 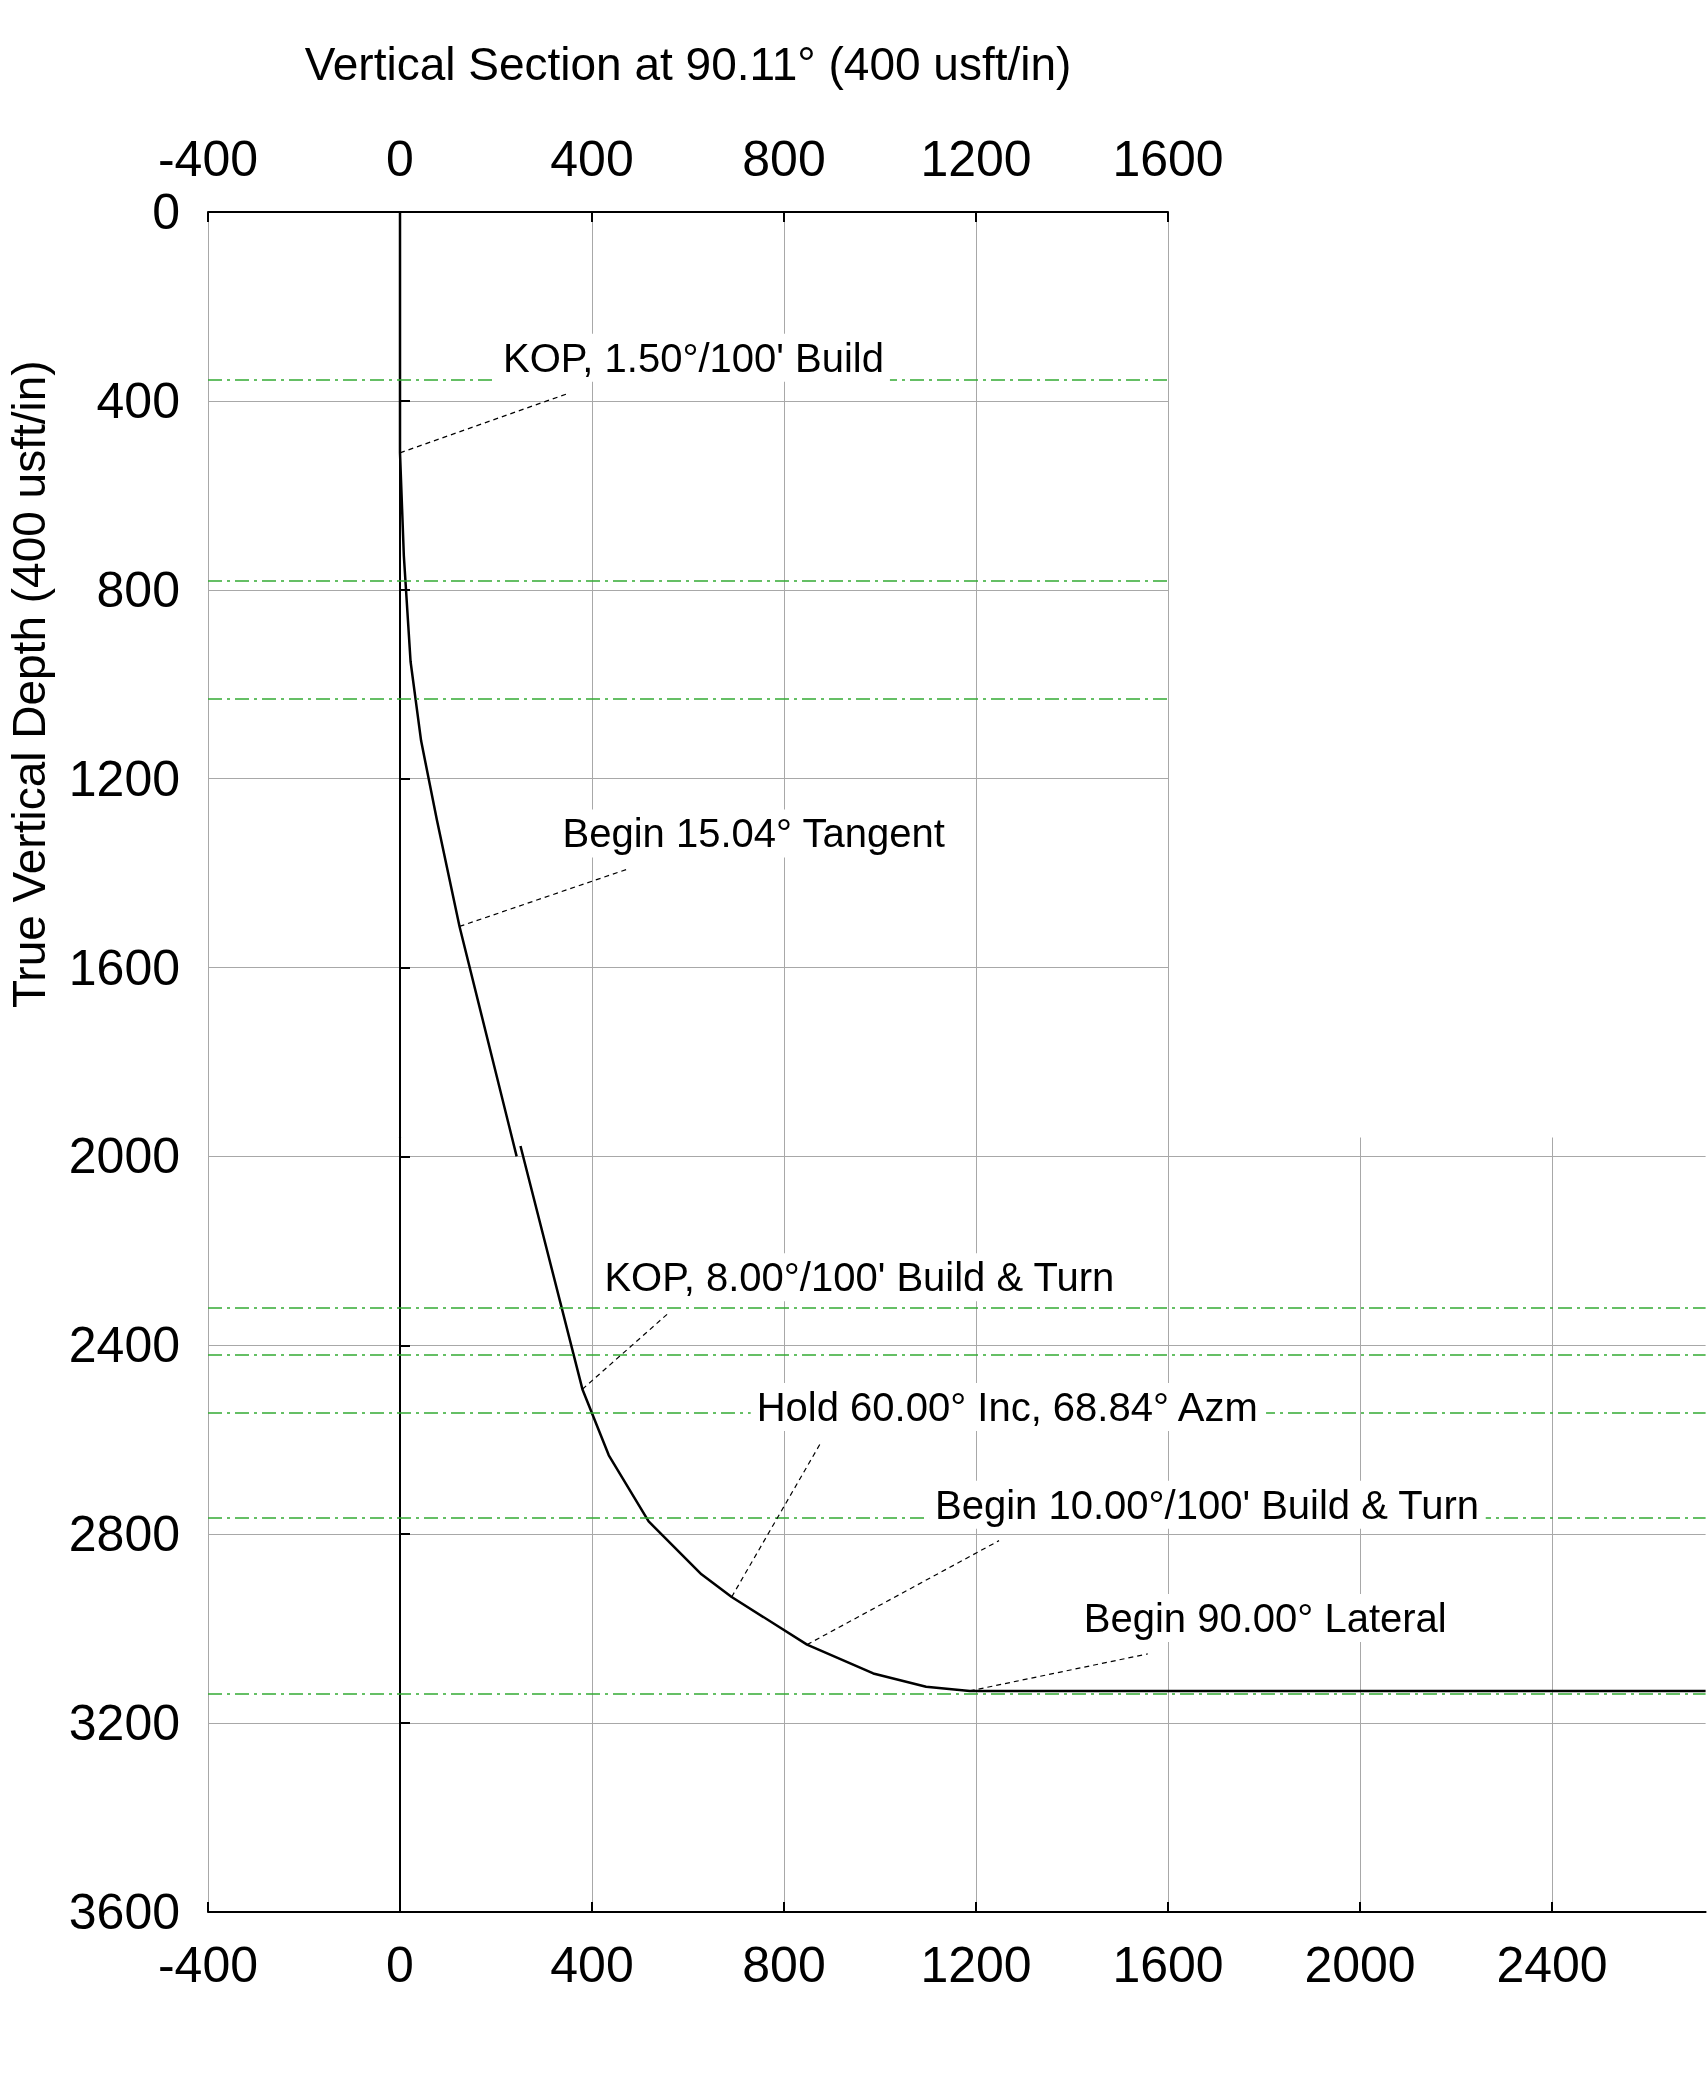 What do you see at coordinates (124, 967) in the screenshot?
I see `y-tick-label: 1600` at bounding box center [124, 967].